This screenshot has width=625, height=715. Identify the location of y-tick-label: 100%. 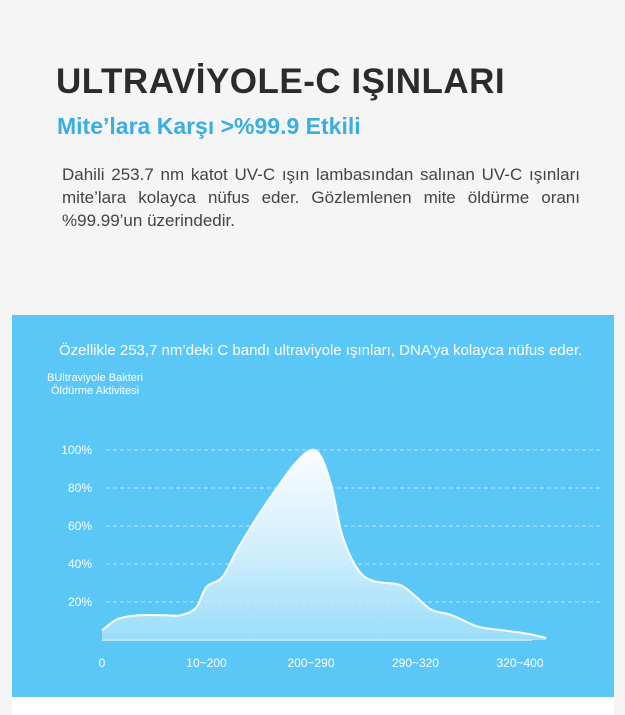
(76, 450).